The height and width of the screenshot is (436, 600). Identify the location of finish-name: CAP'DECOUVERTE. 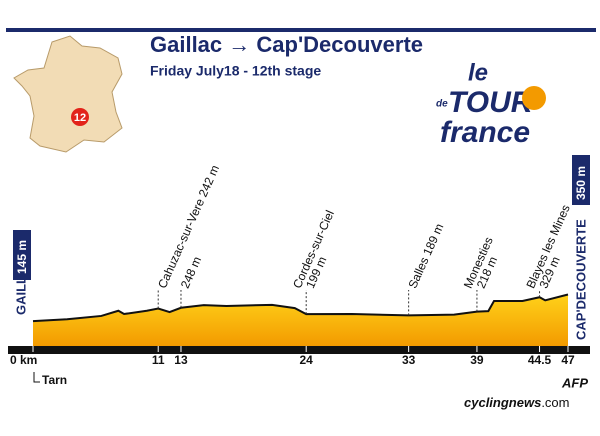
(580, 279).